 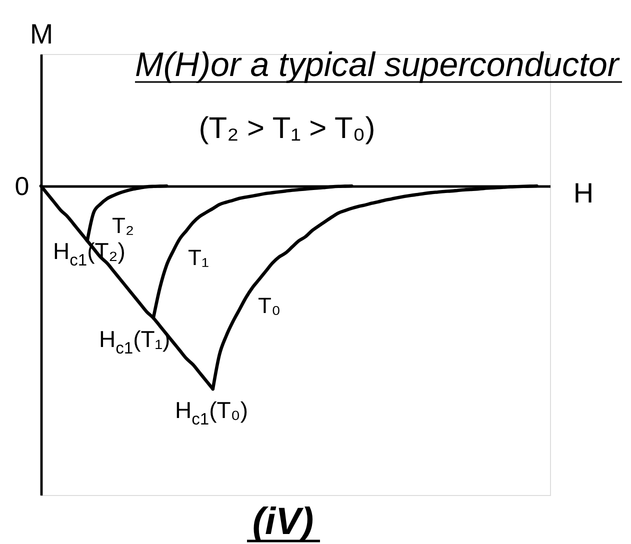 I want to click on y-axis-title: M, so click(x=42, y=34).